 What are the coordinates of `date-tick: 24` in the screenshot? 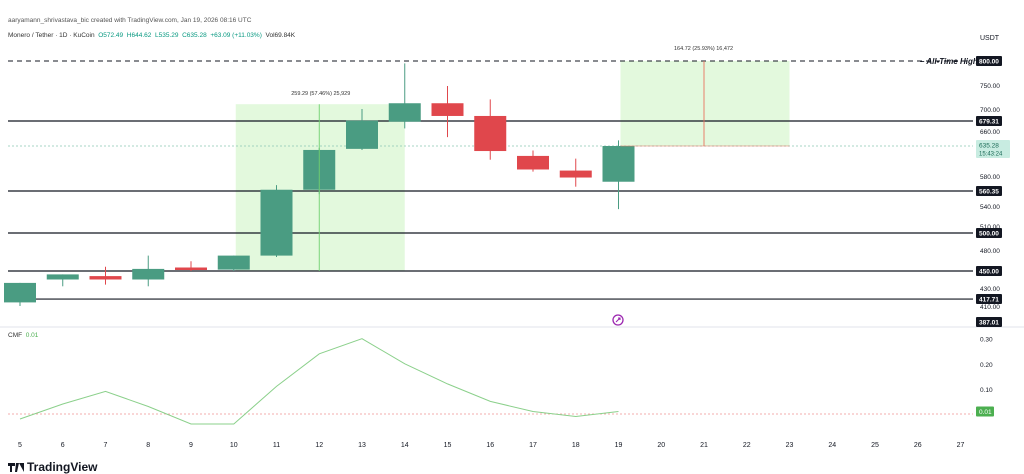 It's located at (832, 445).